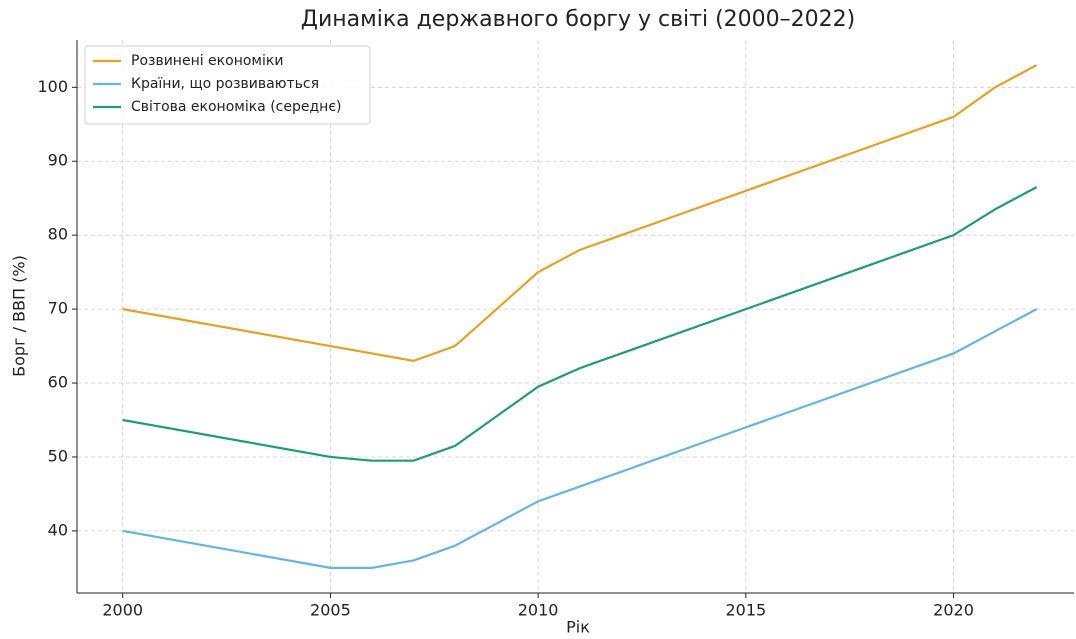 This screenshot has width=1076, height=639. What do you see at coordinates (745, 610) in the screenshot?
I see `x-tick-label: 2015` at bounding box center [745, 610].